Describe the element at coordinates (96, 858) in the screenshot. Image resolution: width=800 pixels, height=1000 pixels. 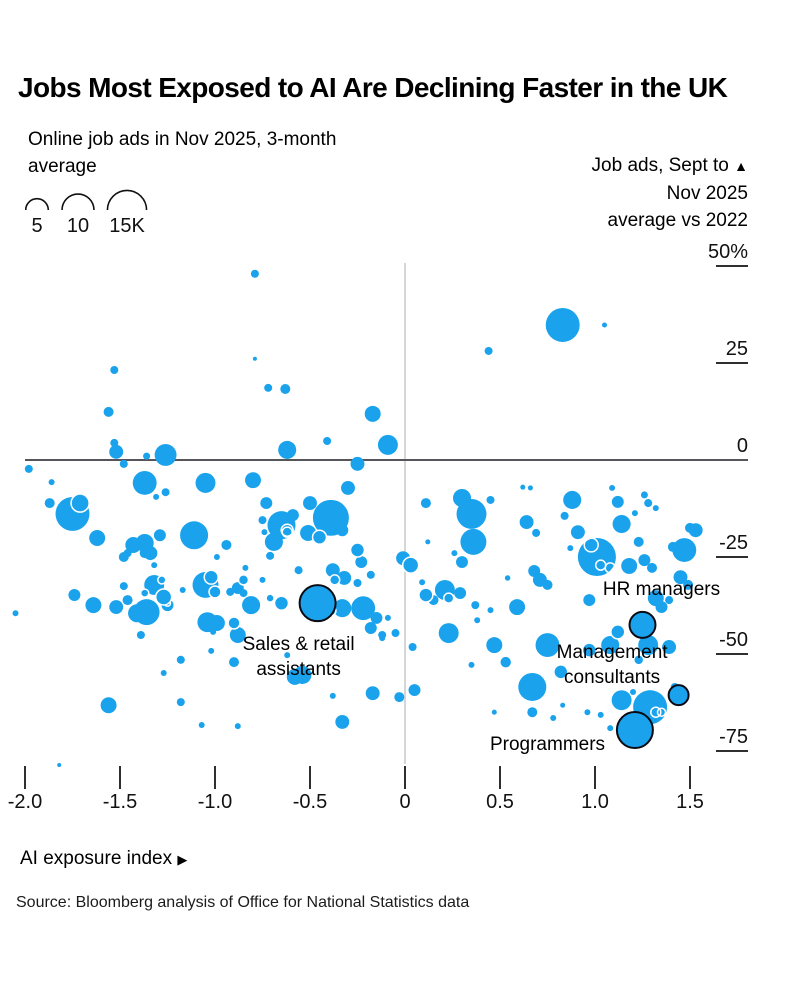
I see `x-axis-title-text: AI exposure index` at that location.